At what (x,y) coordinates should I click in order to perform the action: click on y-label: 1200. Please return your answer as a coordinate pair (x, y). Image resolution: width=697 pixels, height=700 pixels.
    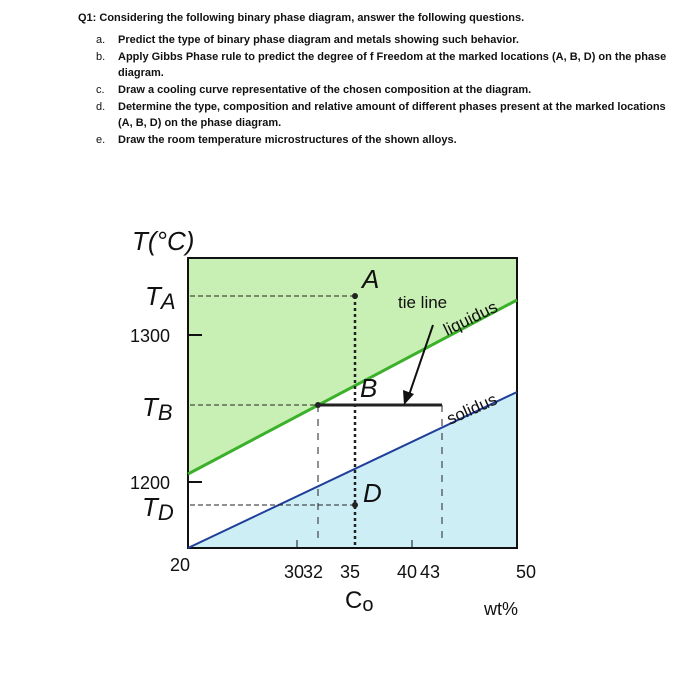
    Looking at the image, I should click on (150, 483).